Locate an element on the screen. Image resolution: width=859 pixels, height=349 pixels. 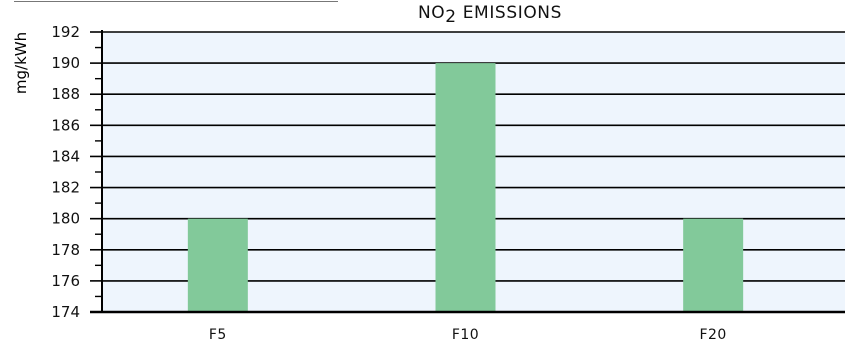
y-tick-label: 184 is located at coordinates (65, 156).